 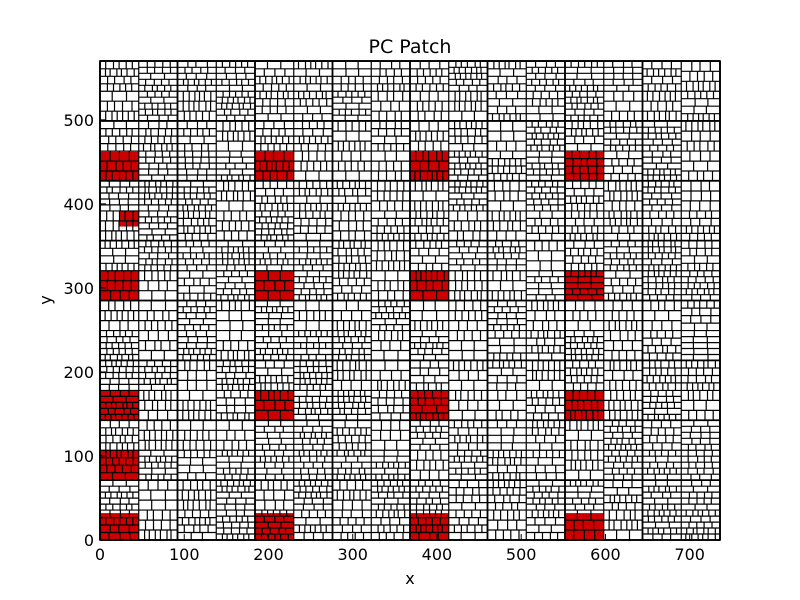 What do you see at coordinates (605, 554) in the screenshot?
I see `x-tick-label: 600` at bounding box center [605, 554].